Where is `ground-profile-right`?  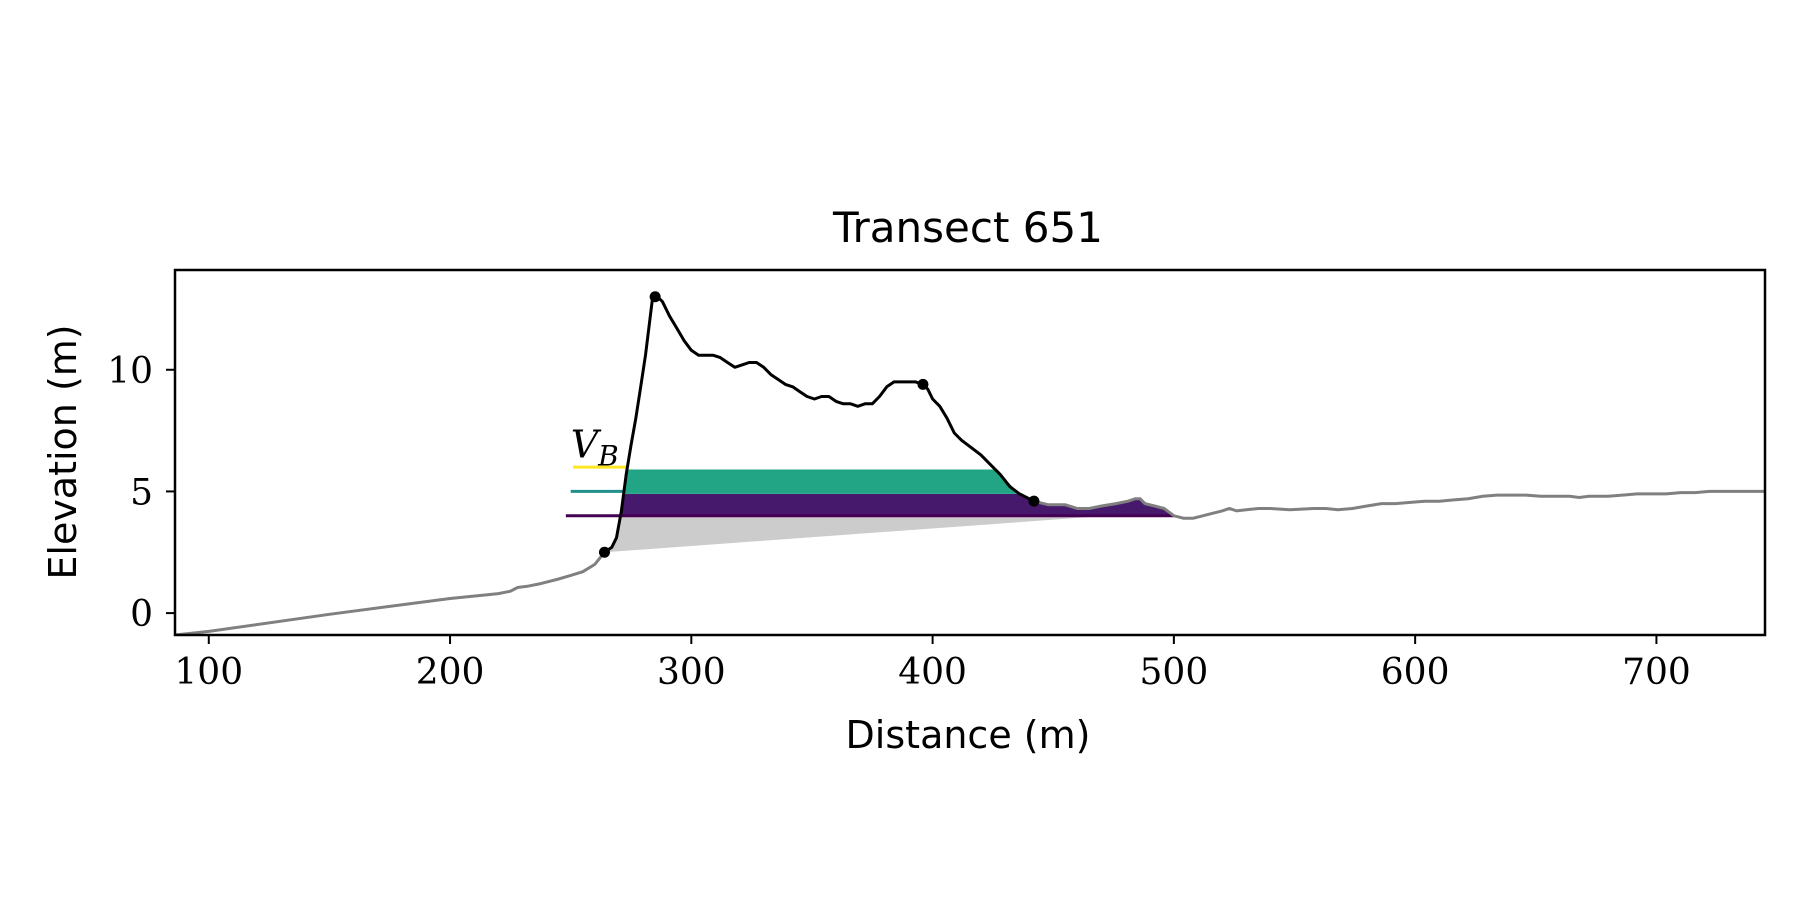
ground-profile-right is located at coordinates (1399, 504).